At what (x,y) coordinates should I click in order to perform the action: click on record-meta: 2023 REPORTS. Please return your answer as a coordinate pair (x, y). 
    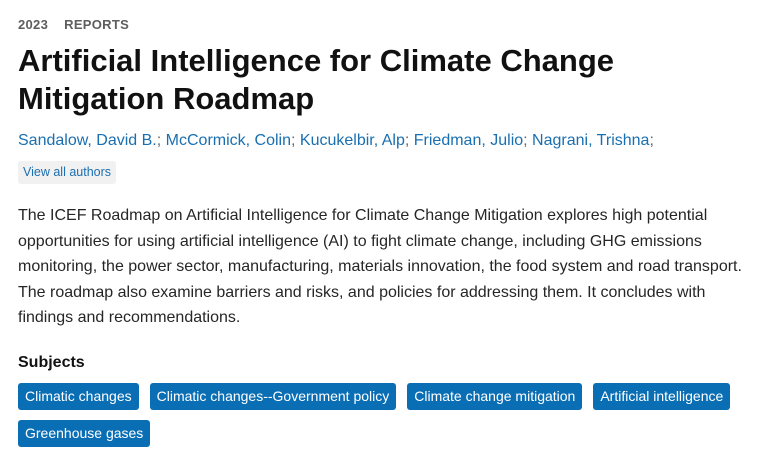
    Looking at the image, I should click on (73, 24).